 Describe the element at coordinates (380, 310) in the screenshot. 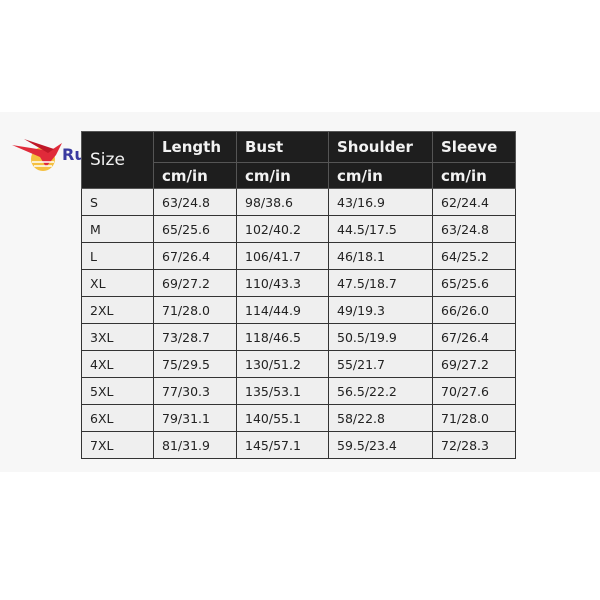

I see `cell-shoulder: 49/19.3` at that location.